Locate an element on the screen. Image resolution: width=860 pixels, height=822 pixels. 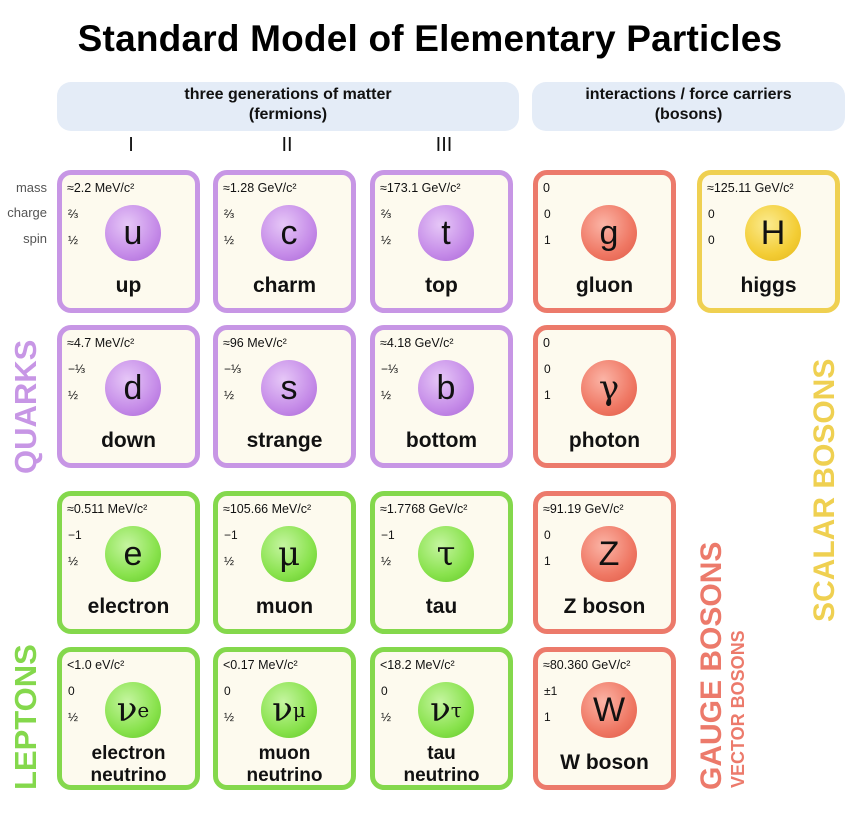
particle-card-gluon: 0 0 1 g gluon is located at coordinates (604, 241).